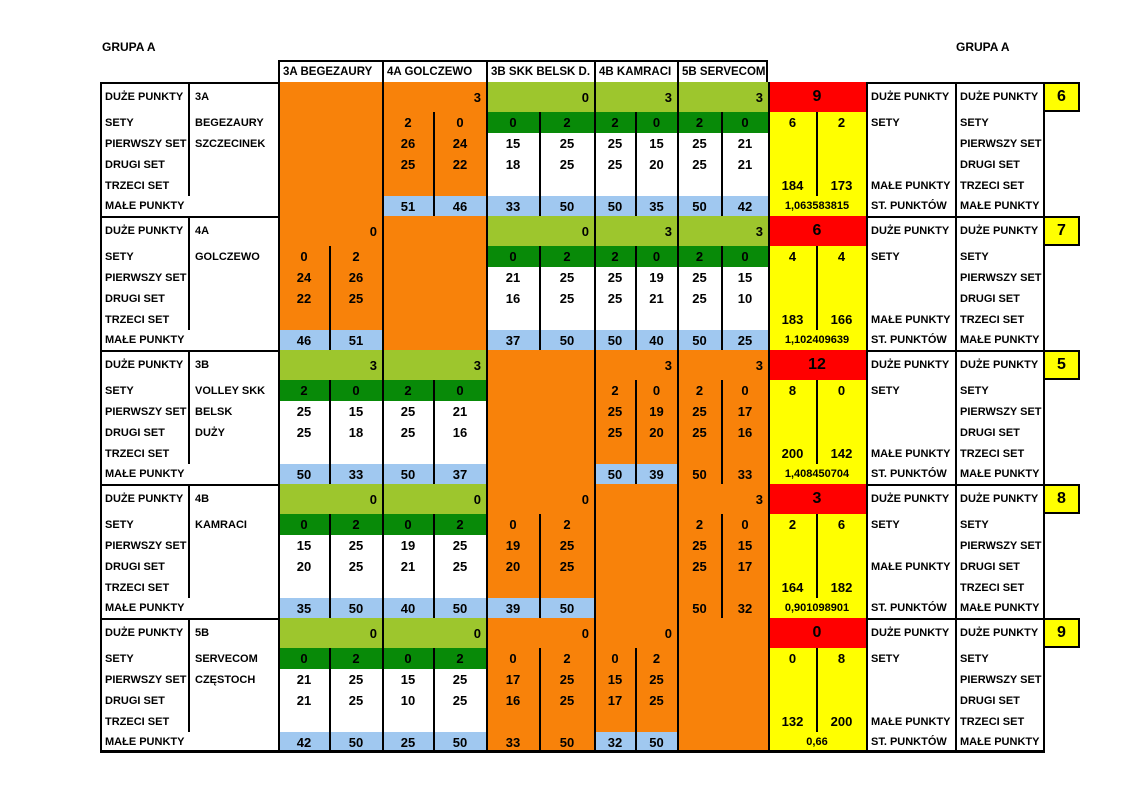  What do you see at coordinates (841, 587) in the screenshot?
I see `summary-small-points: 182` at bounding box center [841, 587].